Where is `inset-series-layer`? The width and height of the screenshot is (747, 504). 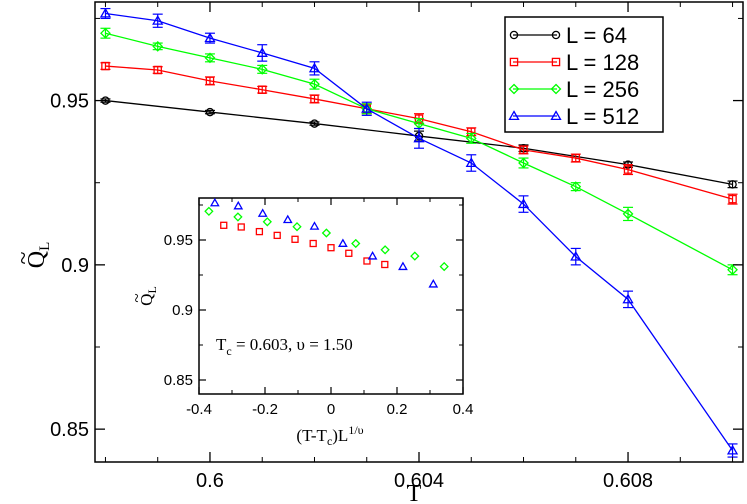
inset-series-layer is located at coordinates (326, 242).